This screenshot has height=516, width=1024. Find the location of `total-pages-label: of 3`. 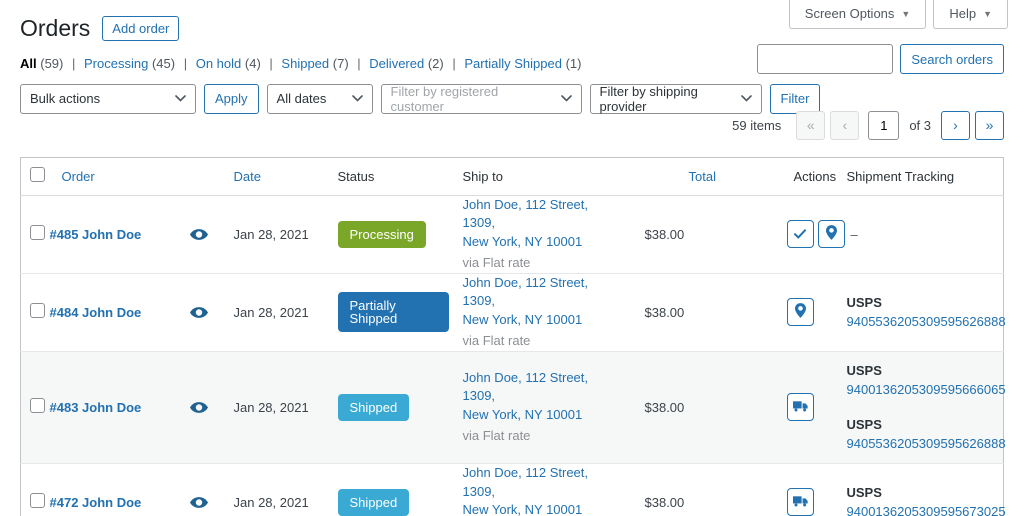

total-pages-label: of 3 is located at coordinates (920, 125).